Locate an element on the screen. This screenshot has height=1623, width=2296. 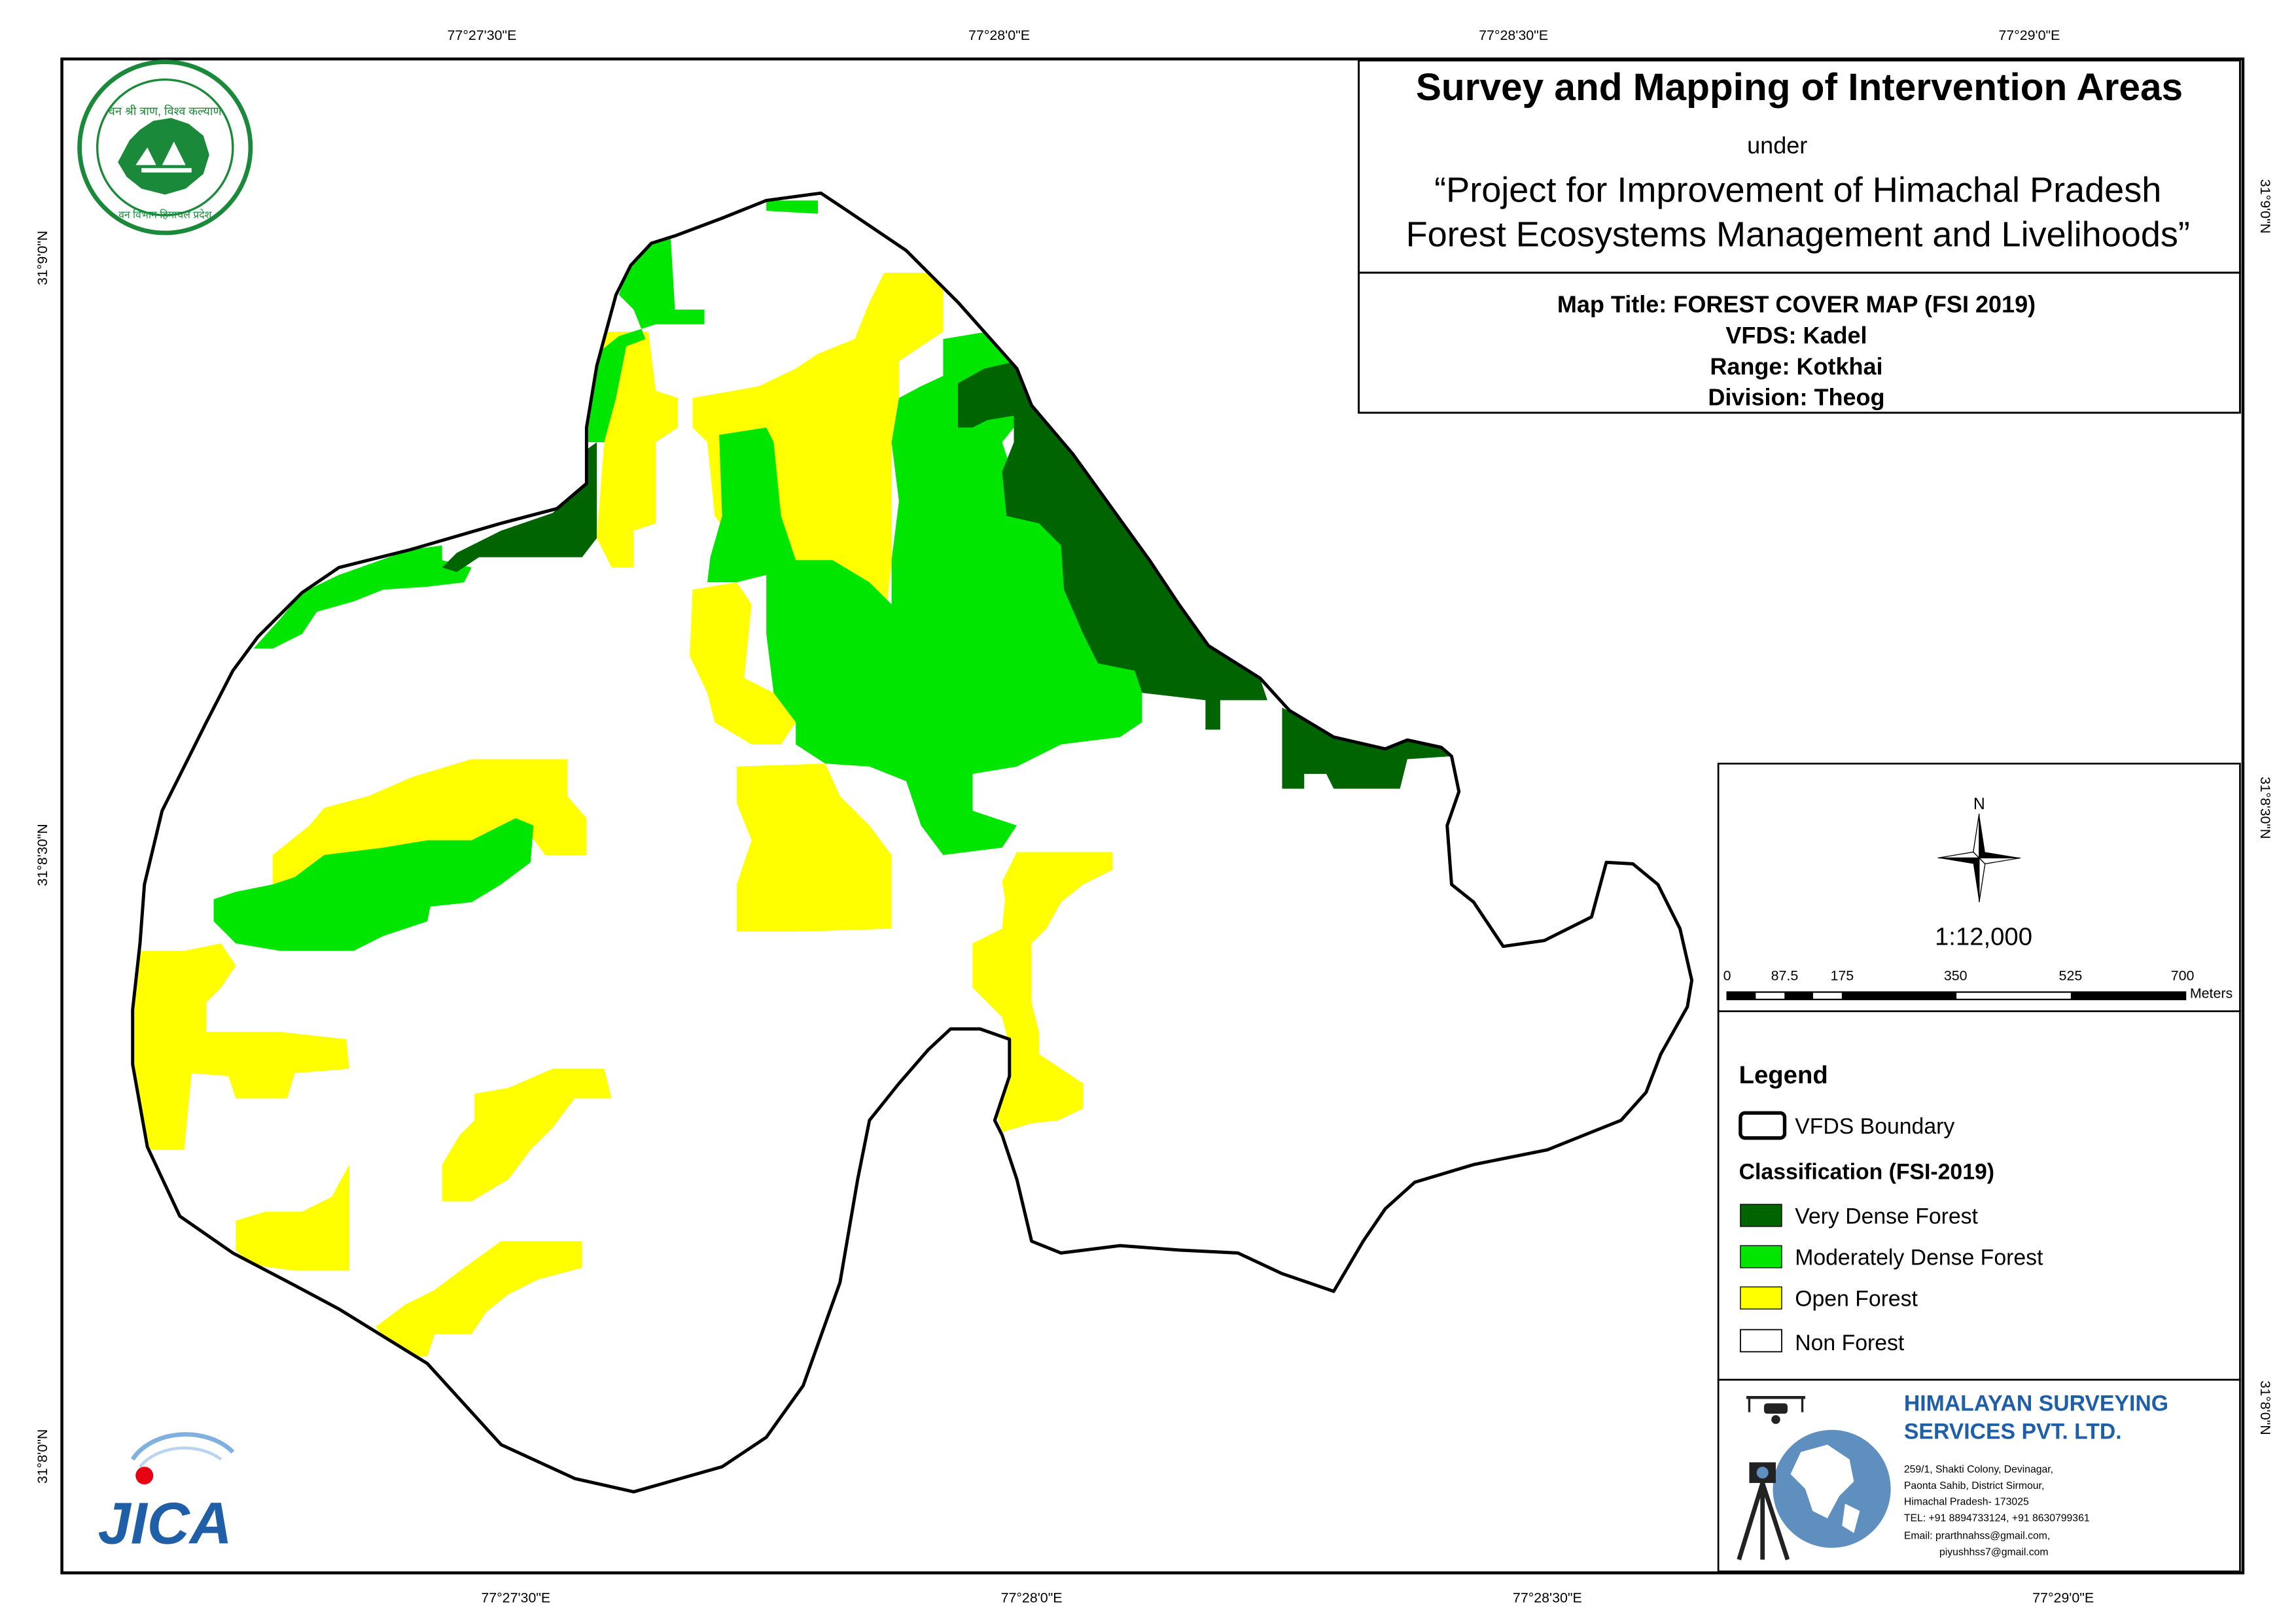
legend-classification-heading: Classification (FSI-2019) is located at coordinates (1866, 1172).